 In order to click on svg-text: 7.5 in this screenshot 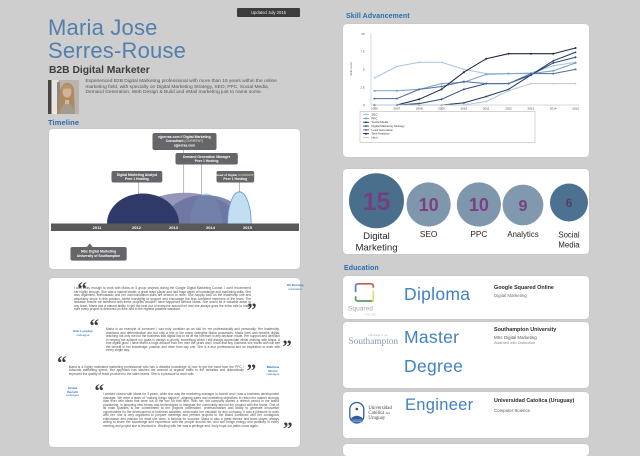, I will do `click(362, 51)`.